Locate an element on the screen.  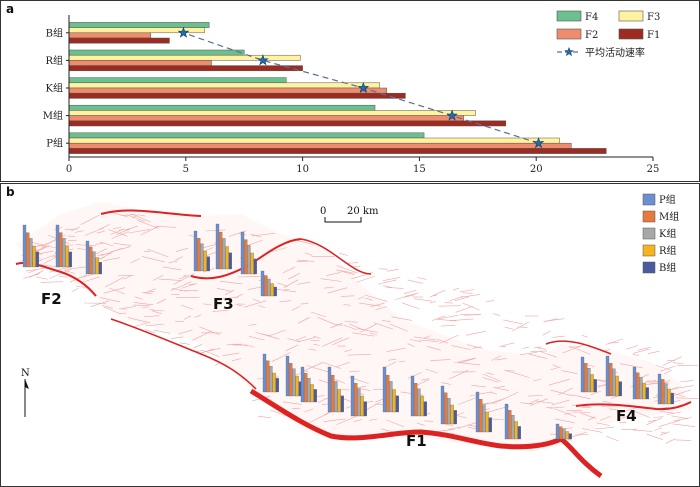
fault-label-f3: F3 is located at coordinates (223, 304).